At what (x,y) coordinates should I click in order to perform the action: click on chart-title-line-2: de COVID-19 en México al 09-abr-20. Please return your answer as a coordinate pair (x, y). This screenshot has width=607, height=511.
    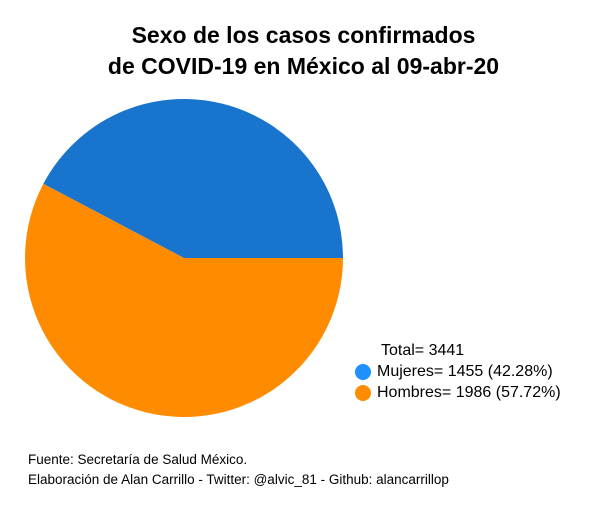
    Looking at the image, I should click on (303, 66).